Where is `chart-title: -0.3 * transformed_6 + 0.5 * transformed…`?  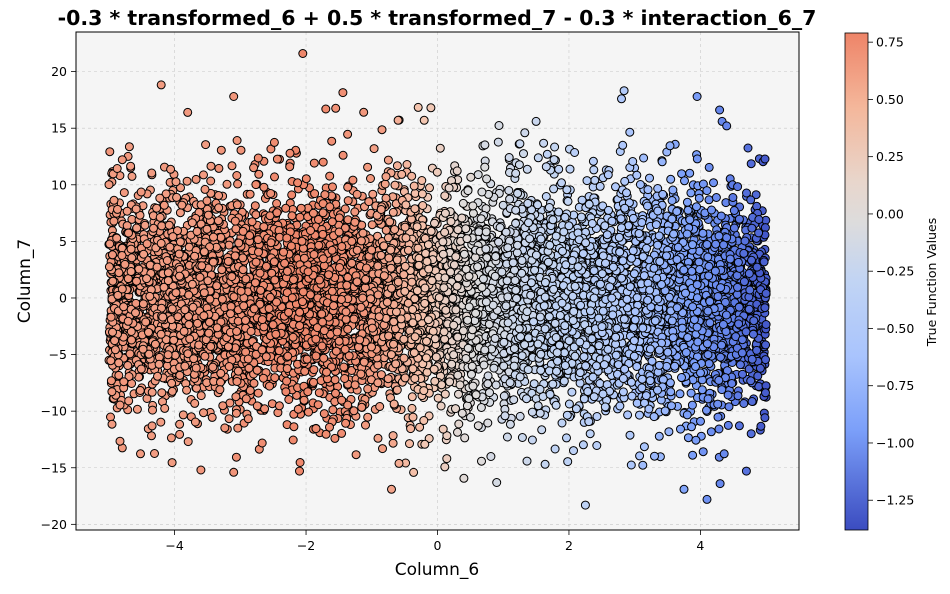
chart-title: -0.3 * transformed_6 + 0.5 * transformed… is located at coordinates (437, 18).